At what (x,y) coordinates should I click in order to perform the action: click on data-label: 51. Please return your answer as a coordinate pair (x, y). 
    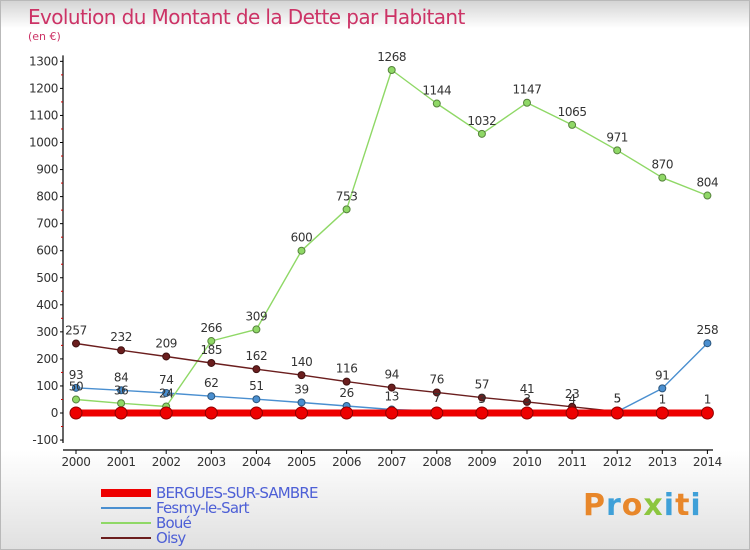
    Looking at the image, I should click on (256, 386).